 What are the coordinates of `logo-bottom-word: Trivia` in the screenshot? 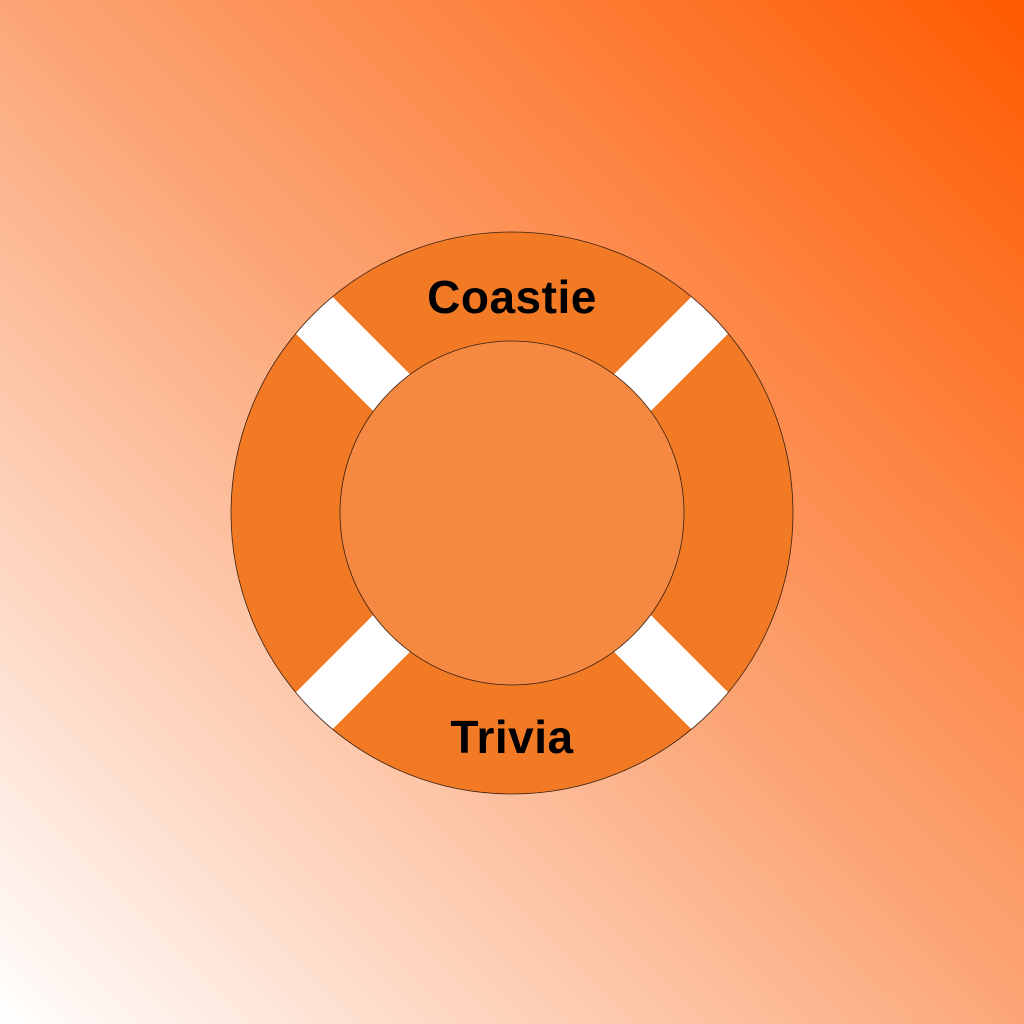 It's located at (512, 737).